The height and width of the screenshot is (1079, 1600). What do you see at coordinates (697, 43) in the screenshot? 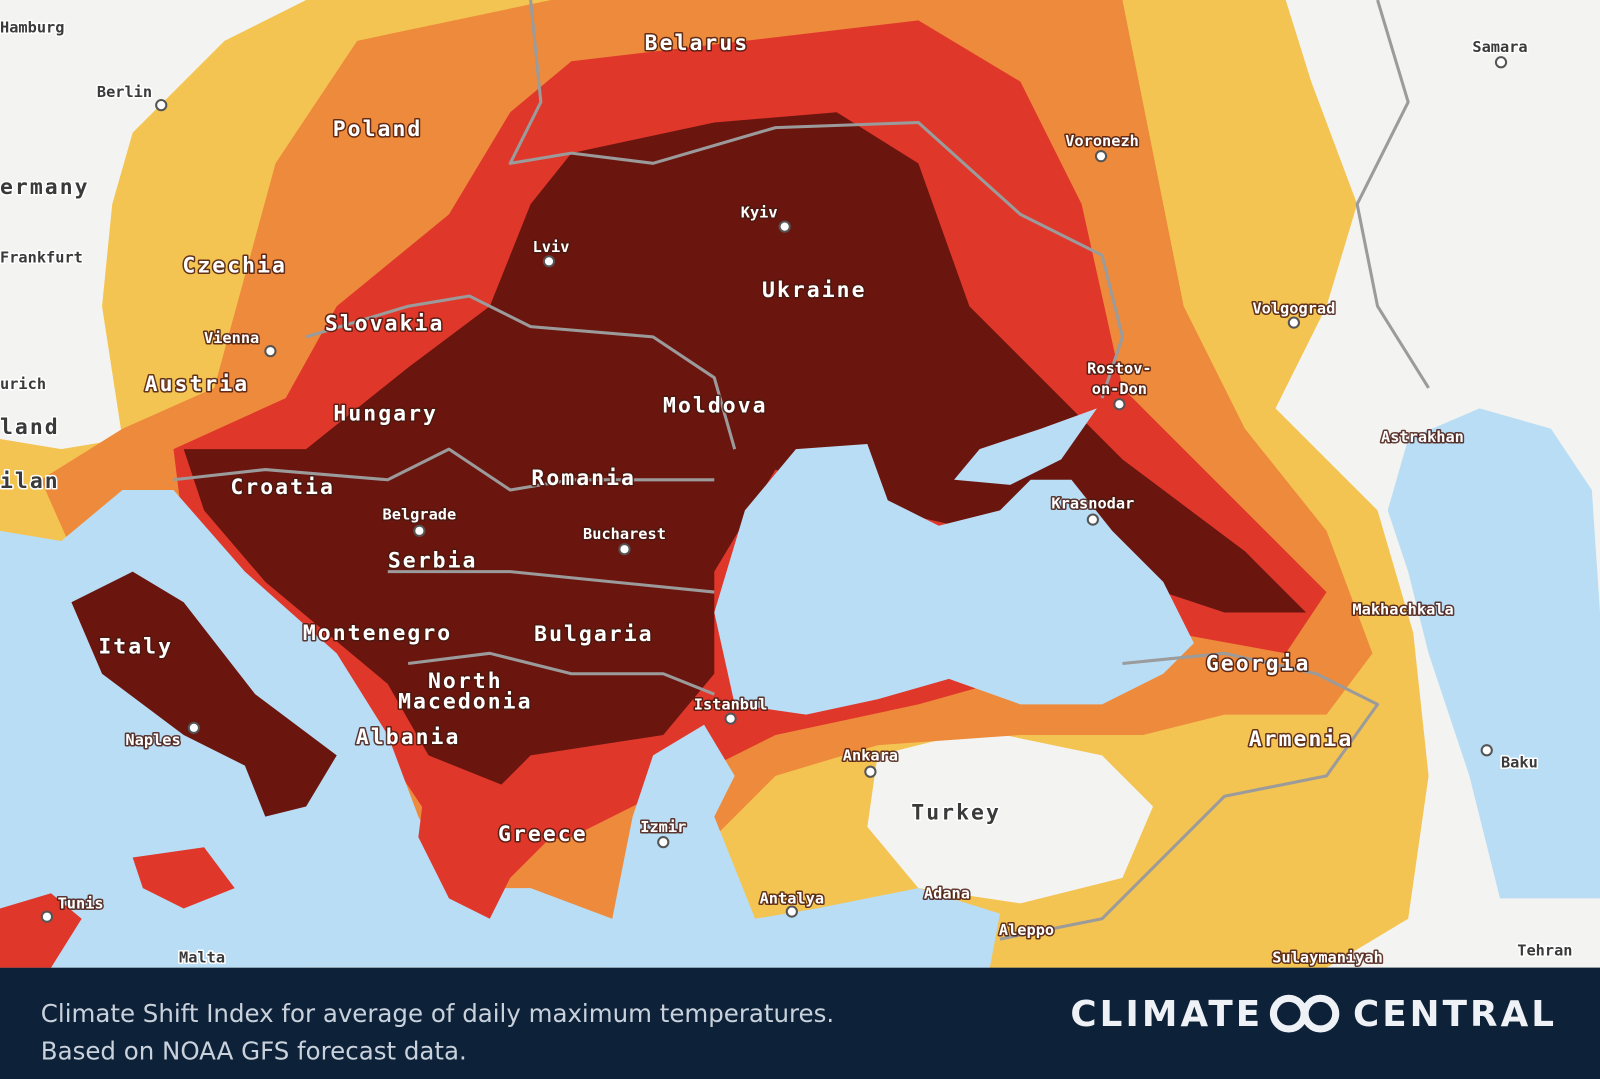
I see `country-label: Belarus` at bounding box center [697, 43].